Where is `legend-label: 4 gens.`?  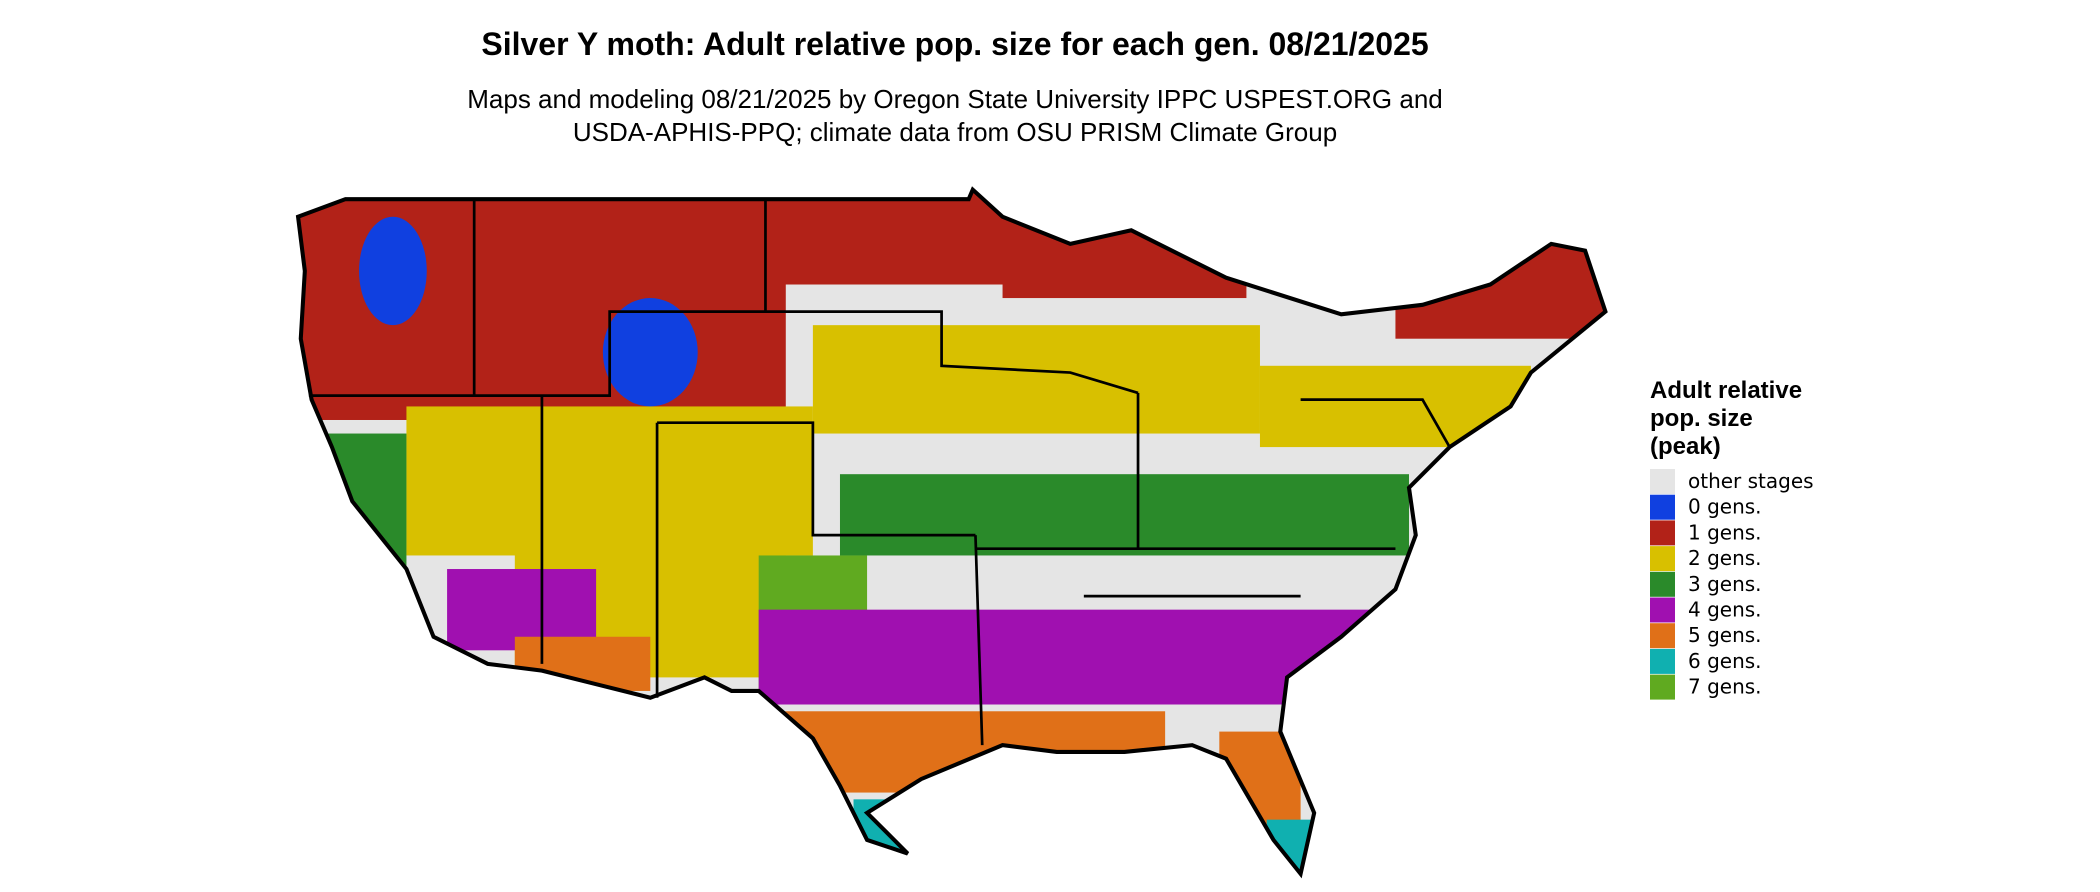
legend-label: 4 gens. is located at coordinates (1725, 610).